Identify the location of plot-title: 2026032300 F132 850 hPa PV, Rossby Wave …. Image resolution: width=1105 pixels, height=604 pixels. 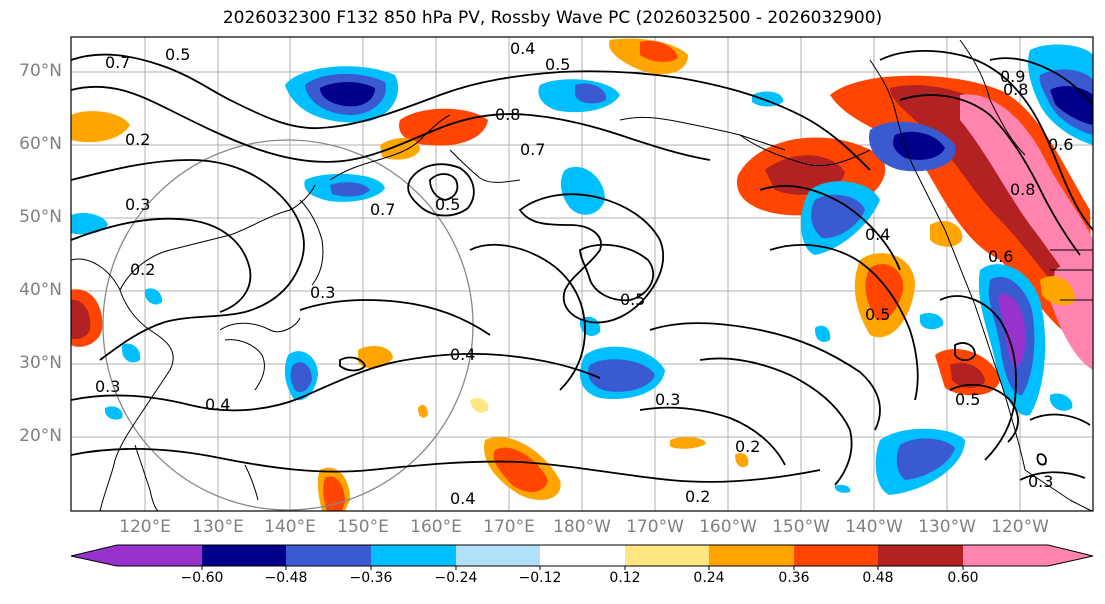
(552, 18).